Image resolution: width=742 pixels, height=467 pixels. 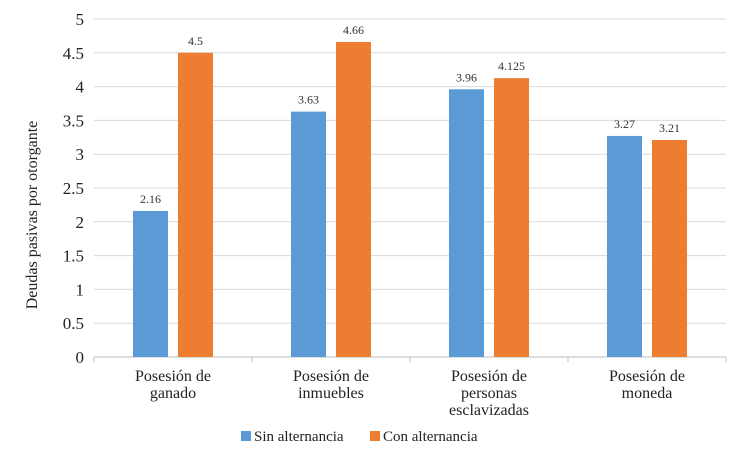 What do you see at coordinates (80, 357) in the screenshot?
I see `y-tick-label: 0` at bounding box center [80, 357].